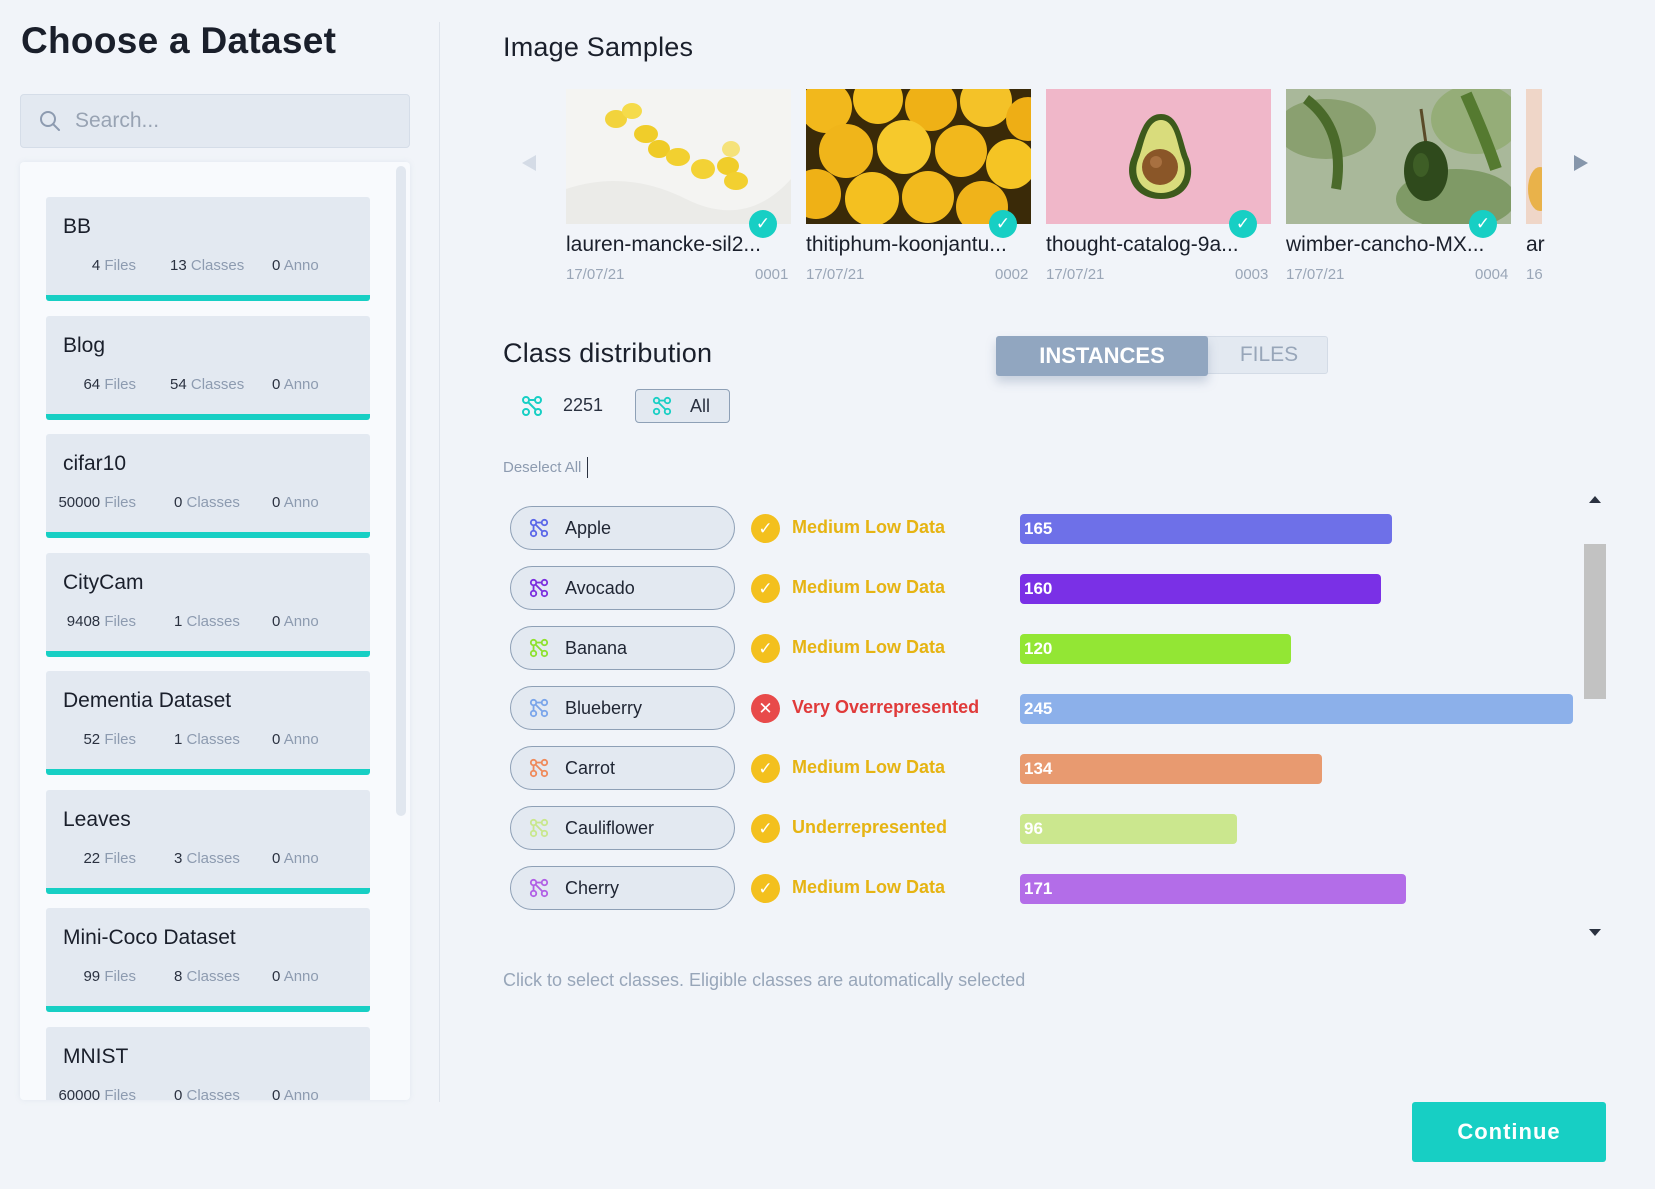  Describe the element at coordinates (1595, 621) in the screenshot. I see `scroll-thumb` at that location.